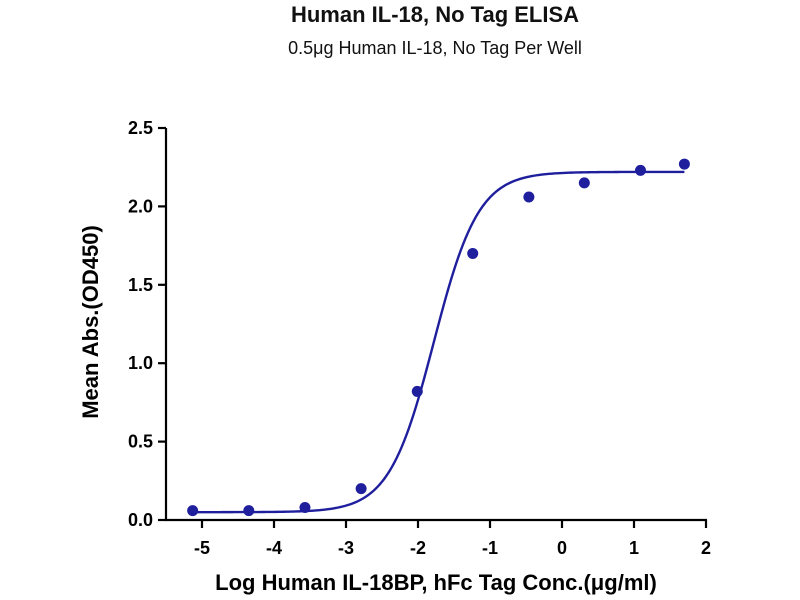 This screenshot has width=800, height=600. What do you see at coordinates (274, 548) in the screenshot?
I see `x-tick-label: -4` at bounding box center [274, 548].